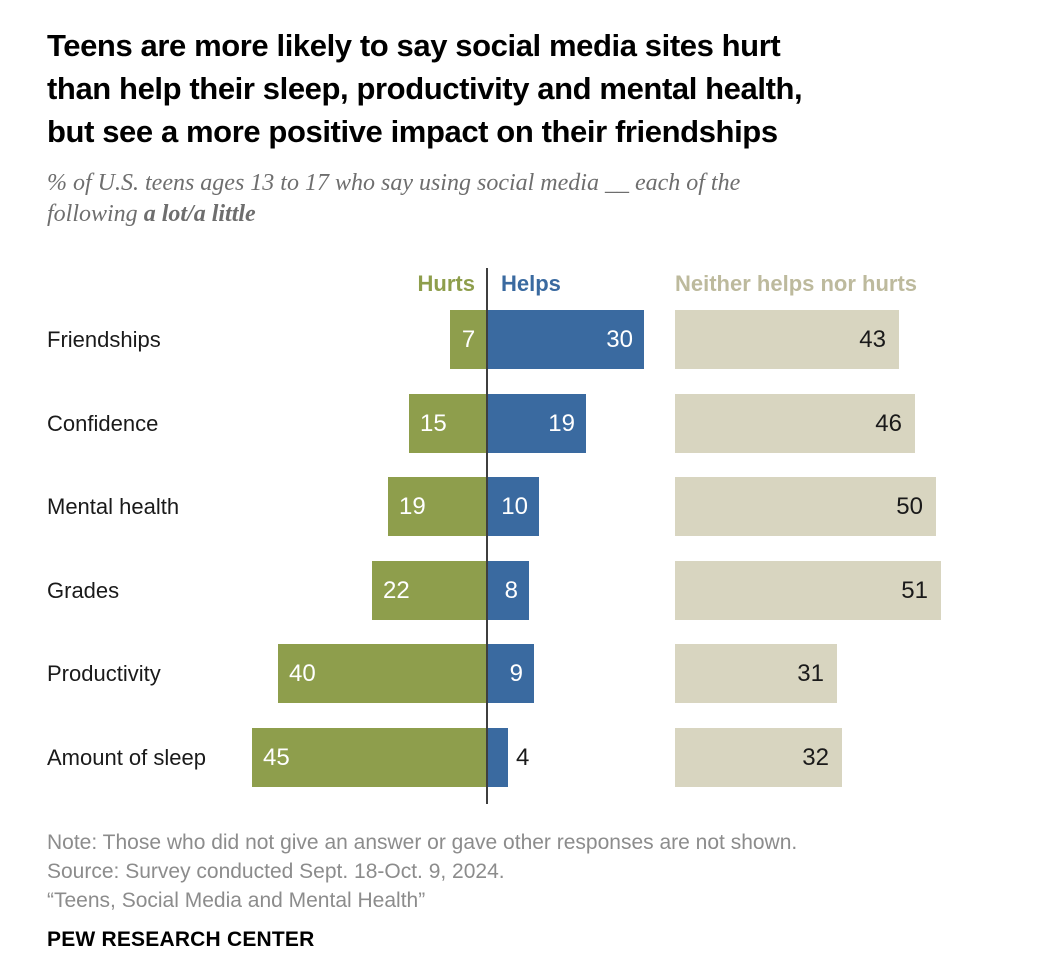 The width and height of the screenshot is (1064, 976). I want to click on hurts-value: 7, so click(468, 339).